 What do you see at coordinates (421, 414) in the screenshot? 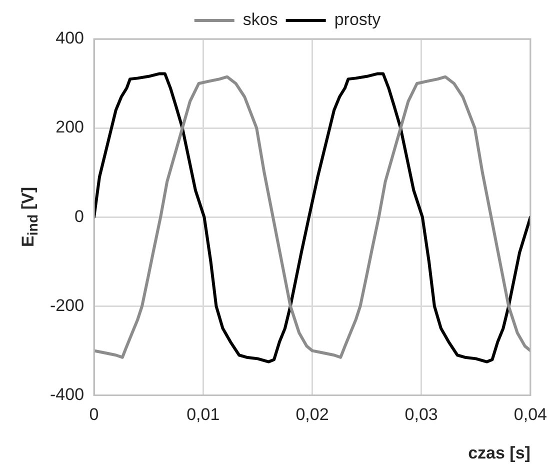
I see `x-tick-label: 0,03` at bounding box center [421, 414].